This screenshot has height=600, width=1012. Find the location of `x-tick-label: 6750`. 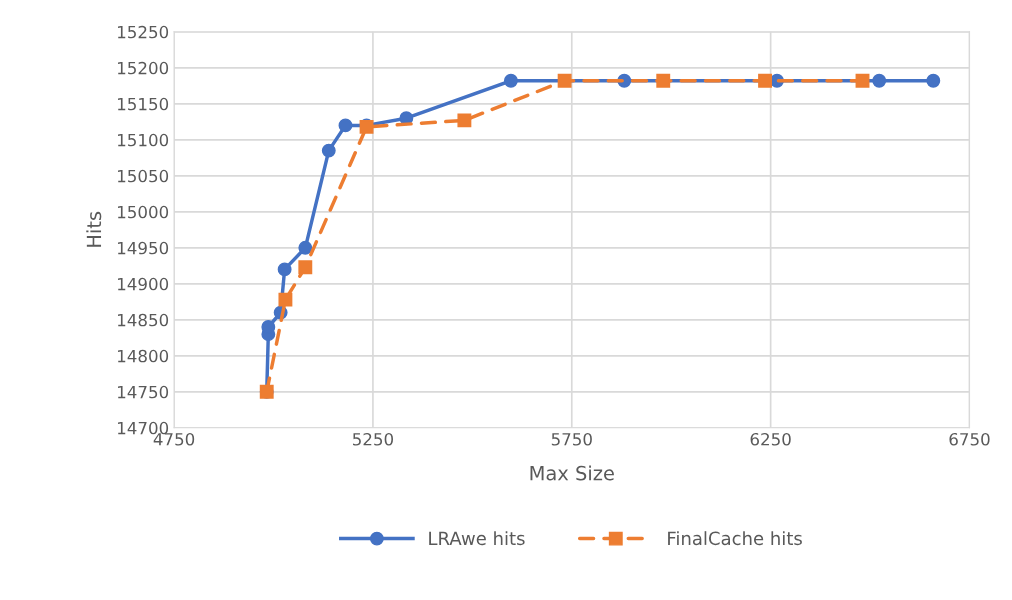

x-tick-label: 6750 is located at coordinates (969, 439).